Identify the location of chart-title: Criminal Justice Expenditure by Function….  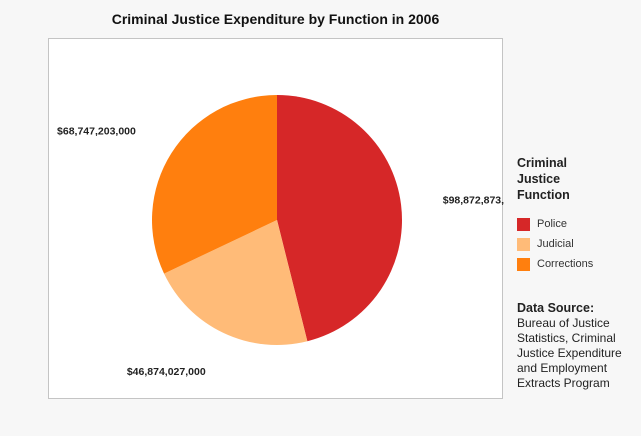
(275, 19).